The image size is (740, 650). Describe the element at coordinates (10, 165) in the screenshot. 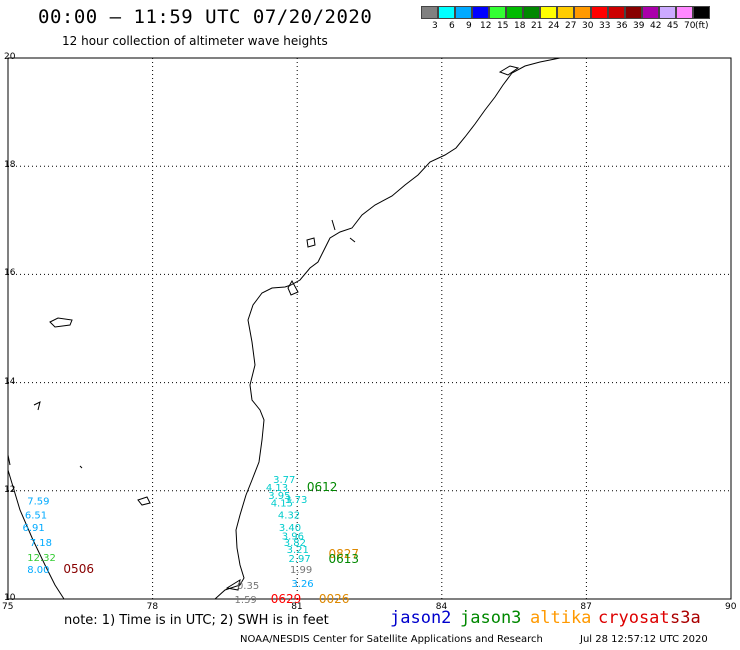

I see `lat-tick-label: 18` at that location.